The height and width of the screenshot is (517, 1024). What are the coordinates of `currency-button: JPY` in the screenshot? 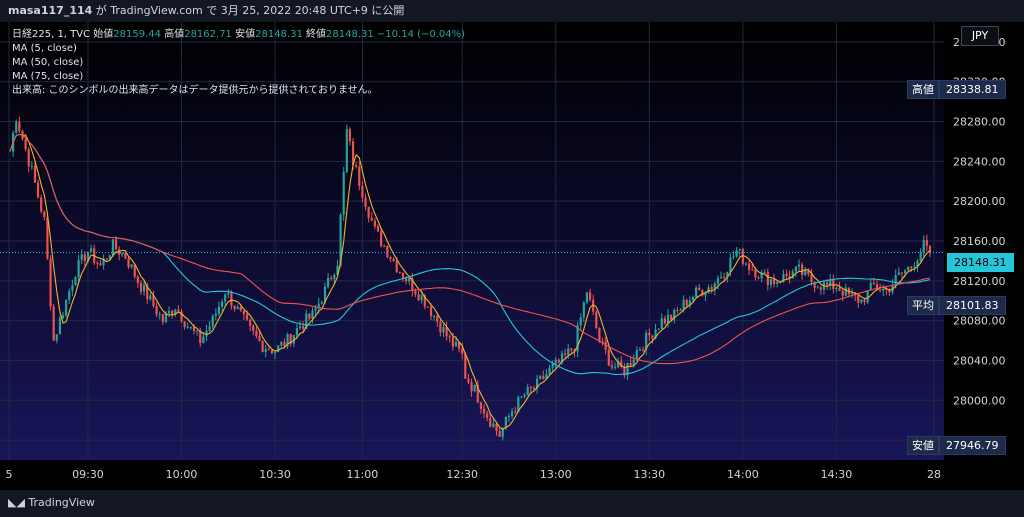 It's located at (980, 36).